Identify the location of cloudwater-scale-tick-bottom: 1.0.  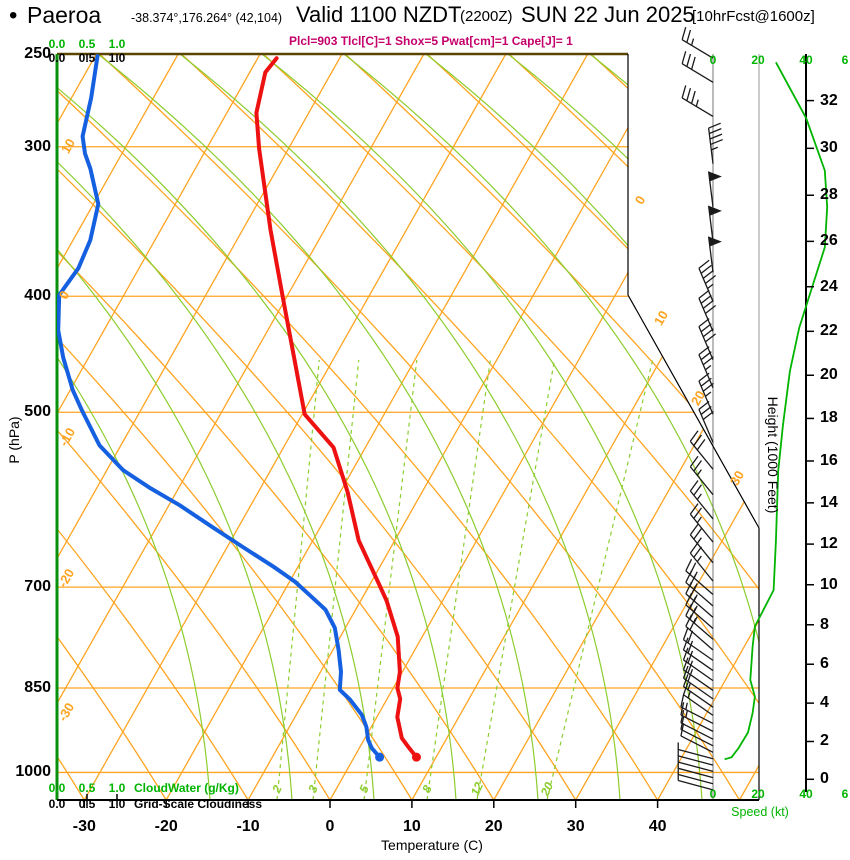
(117, 788).